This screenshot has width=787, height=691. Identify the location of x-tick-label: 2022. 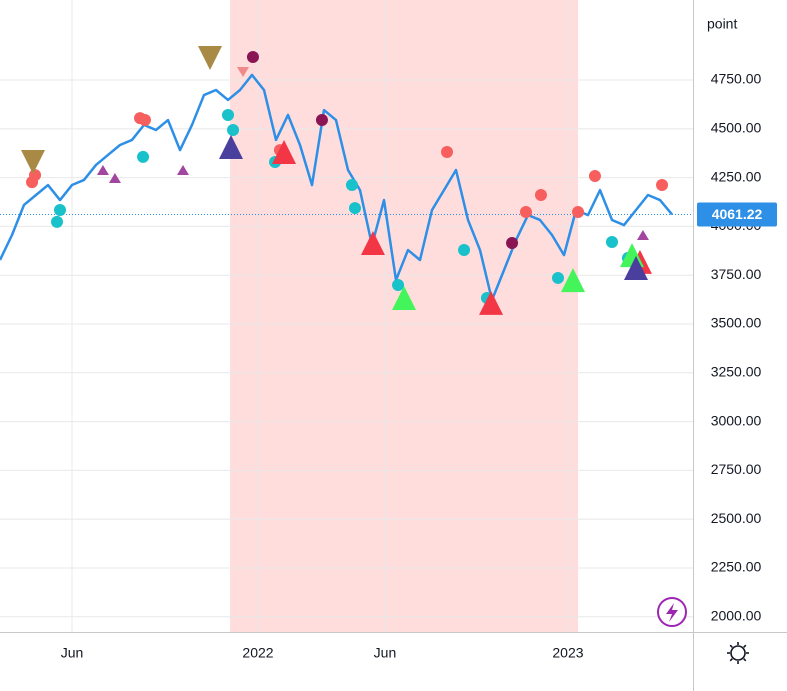
(257, 653).